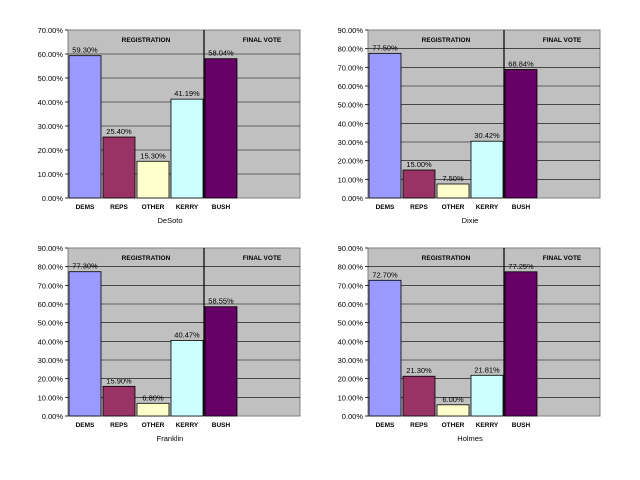 This screenshot has height=480, width=640. I want to click on data-label: 41.19%, so click(187, 93).